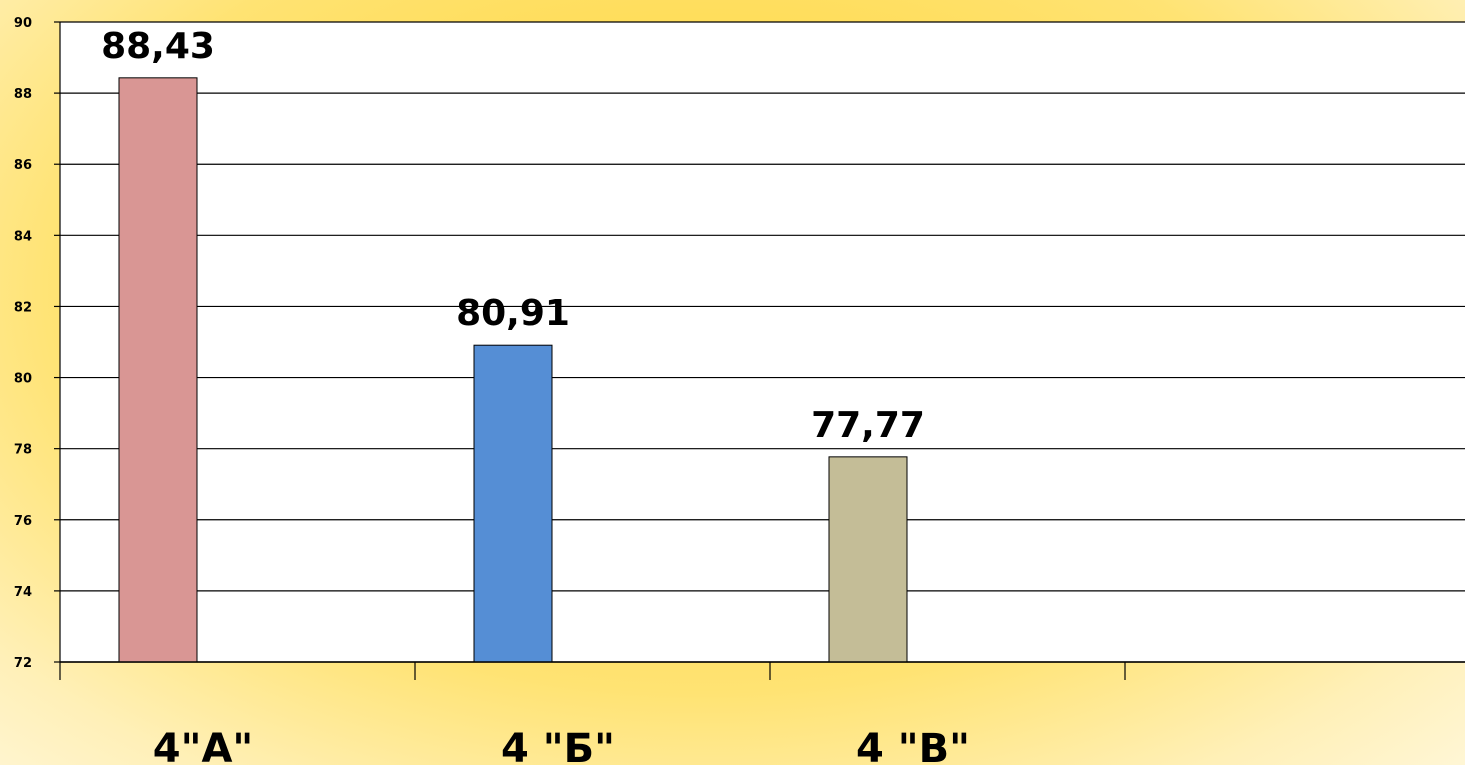  Describe the element at coordinates (913, 745) in the screenshot. I see `category-label: 4 "В"` at that location.